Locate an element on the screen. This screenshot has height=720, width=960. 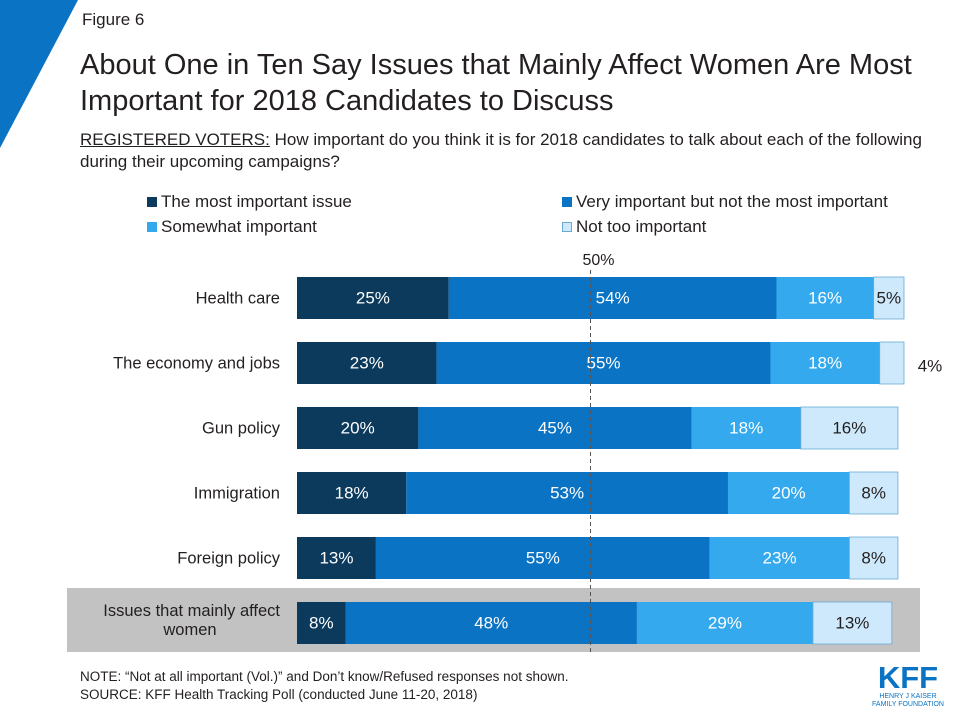
data-label: 29% is located at coordinates (725, 622).